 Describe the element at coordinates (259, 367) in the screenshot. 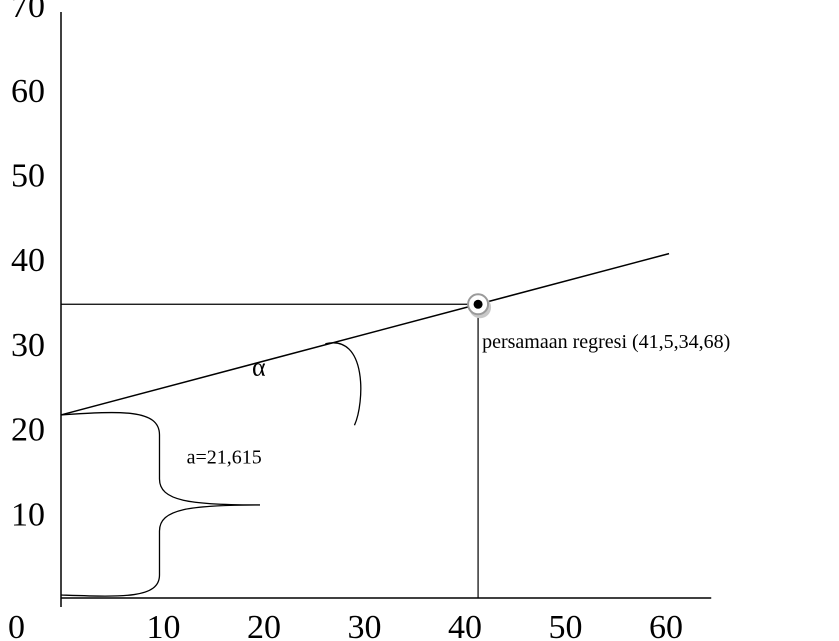

I see `angle-alpha-label: α` at that location.